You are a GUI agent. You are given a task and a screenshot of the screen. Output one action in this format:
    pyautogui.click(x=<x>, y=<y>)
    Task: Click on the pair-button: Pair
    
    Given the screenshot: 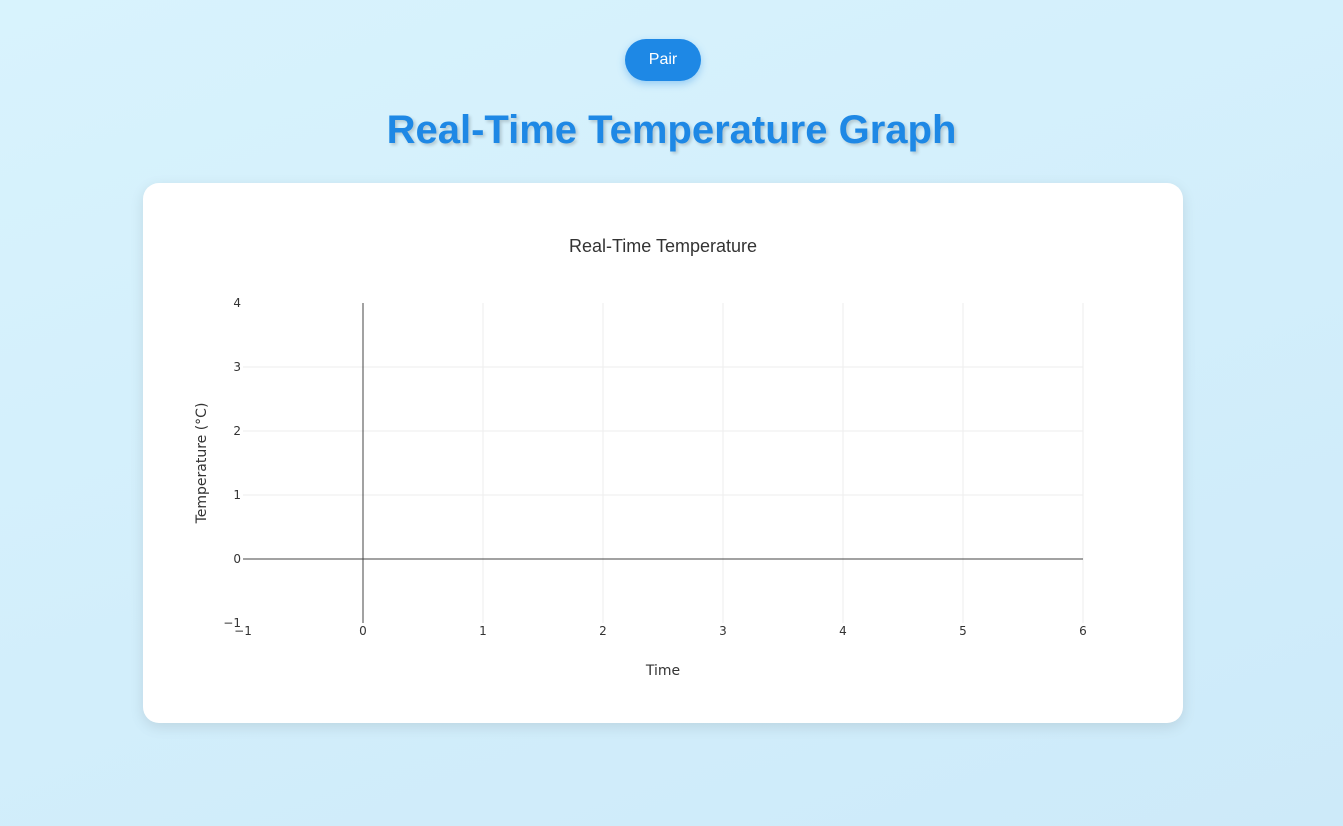 What is the action you would take?
    pyautogui.click(x=663, y=60)
    